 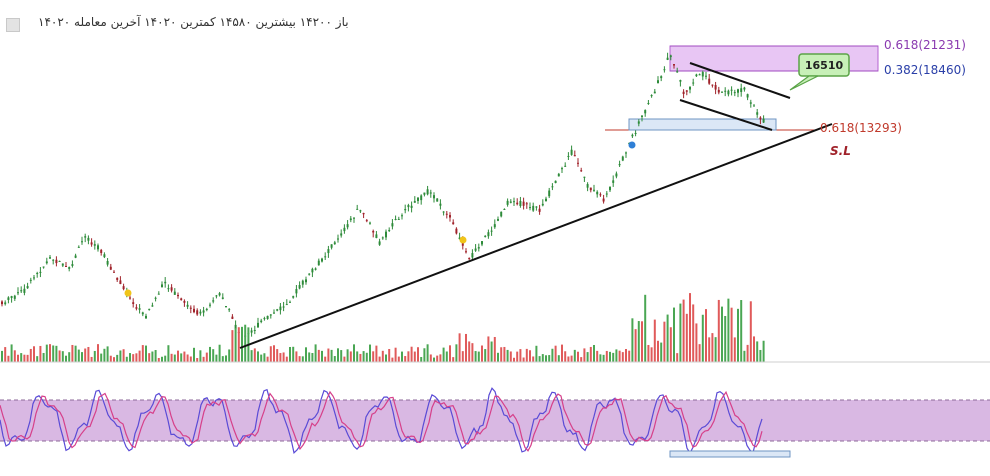 What do you see at coordinates (824, 65) in the screenshot?
I see `target-callout-text: 16510` at bounding box center [824, 65].